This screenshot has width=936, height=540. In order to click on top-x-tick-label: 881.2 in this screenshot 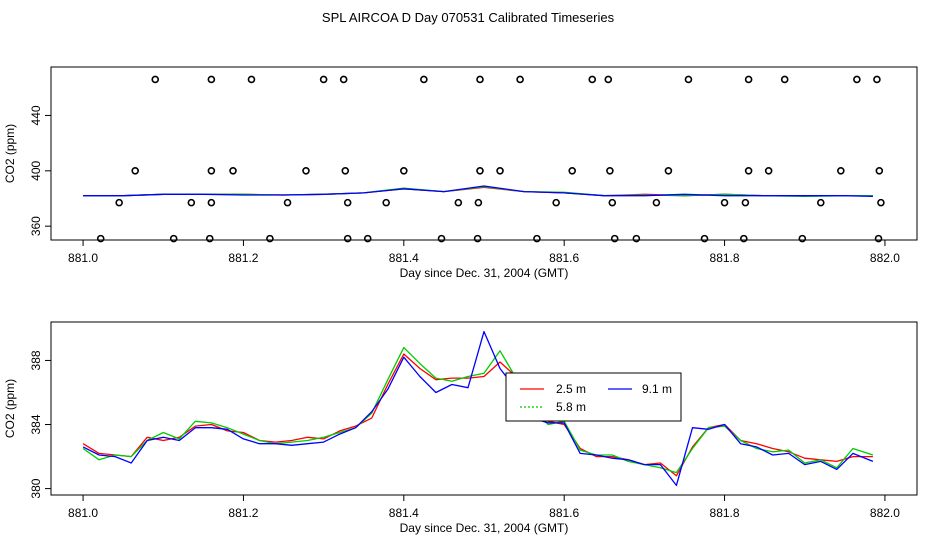, I will do `click(243, 258)`.